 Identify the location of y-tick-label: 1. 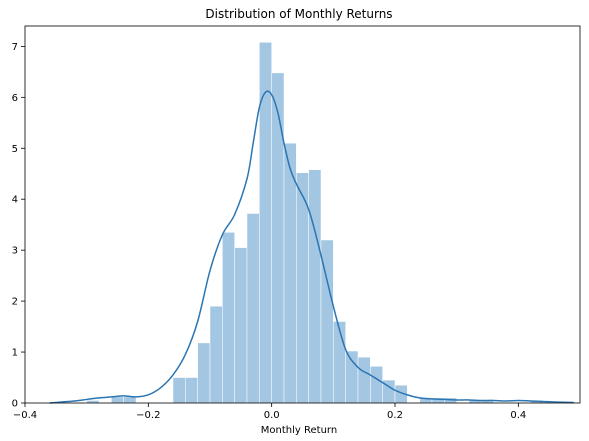
(15, 353).